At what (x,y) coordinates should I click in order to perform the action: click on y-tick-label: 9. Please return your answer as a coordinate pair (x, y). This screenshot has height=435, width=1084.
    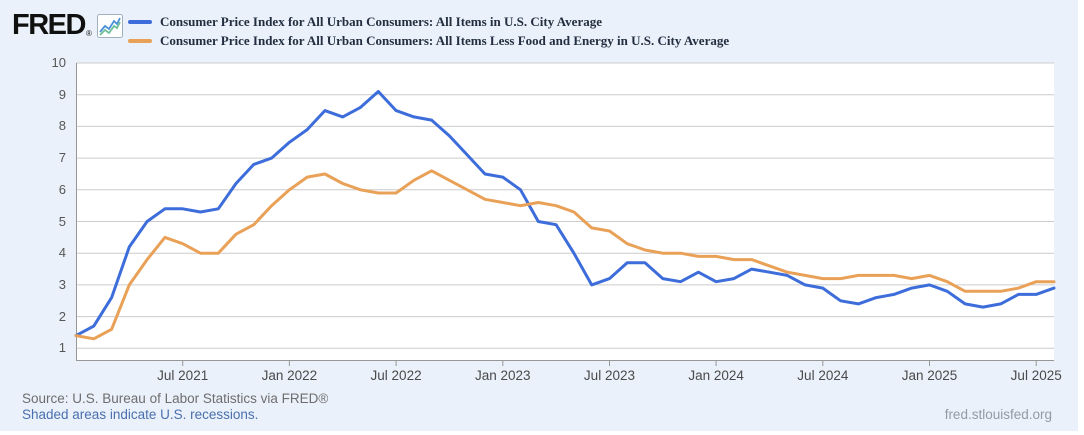
    Looking at the image, I should click on (62, 94).